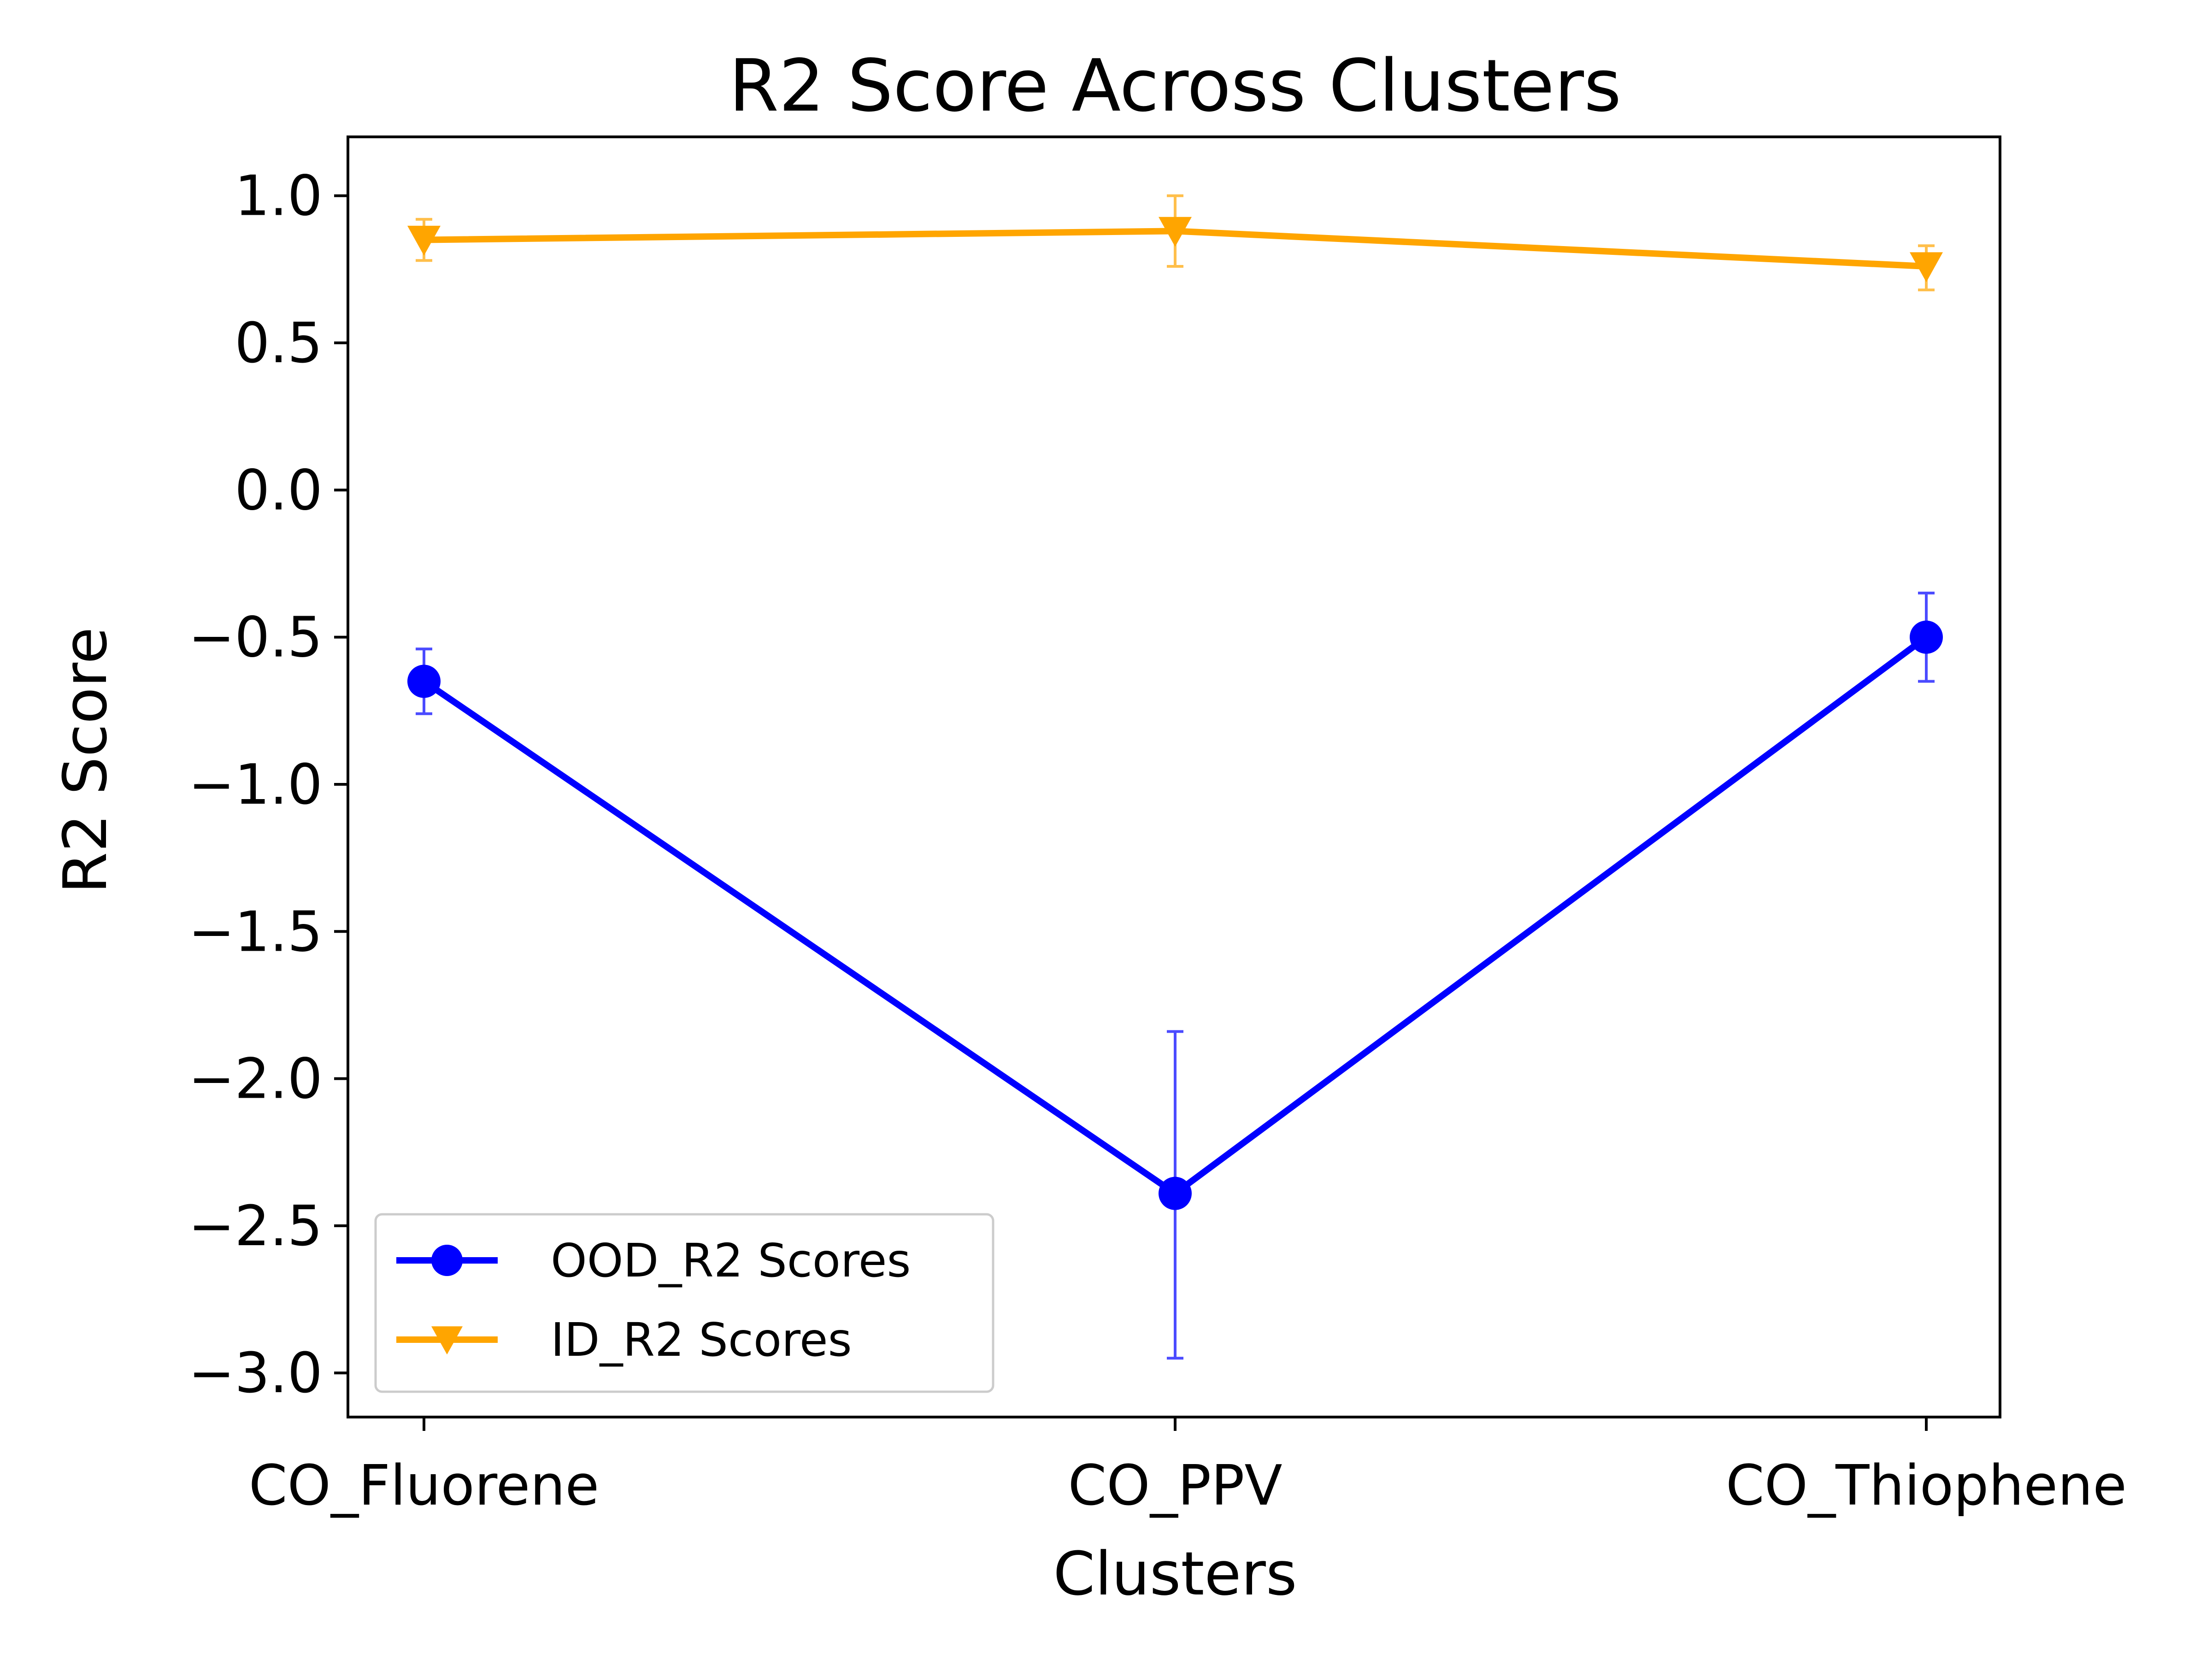 The width and height of the screenshot is (2212, 1659). Describe the element at coordinates (731, 1261) in the screenshot. I see `legend-label: OOD_R2 Scores` at that location.